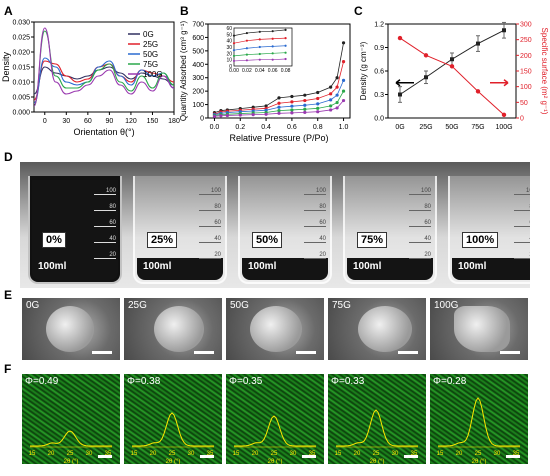 The height and width of the screenshot is (476, 550). I want to click on material-fill, so click(390, 269).